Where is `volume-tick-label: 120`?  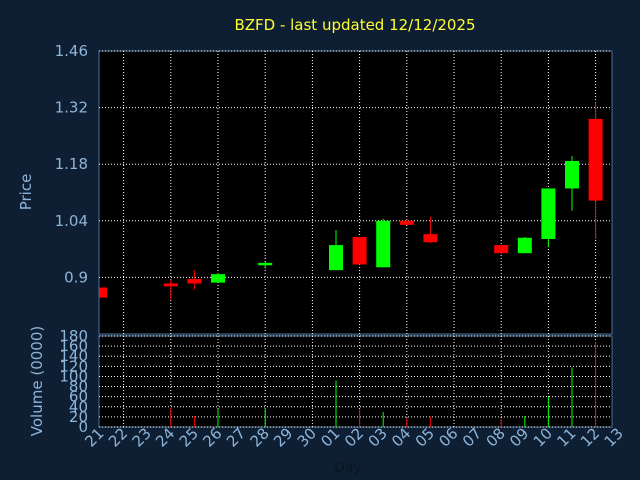
volume-tick-label: 120 is located at coordinates (73, 366).